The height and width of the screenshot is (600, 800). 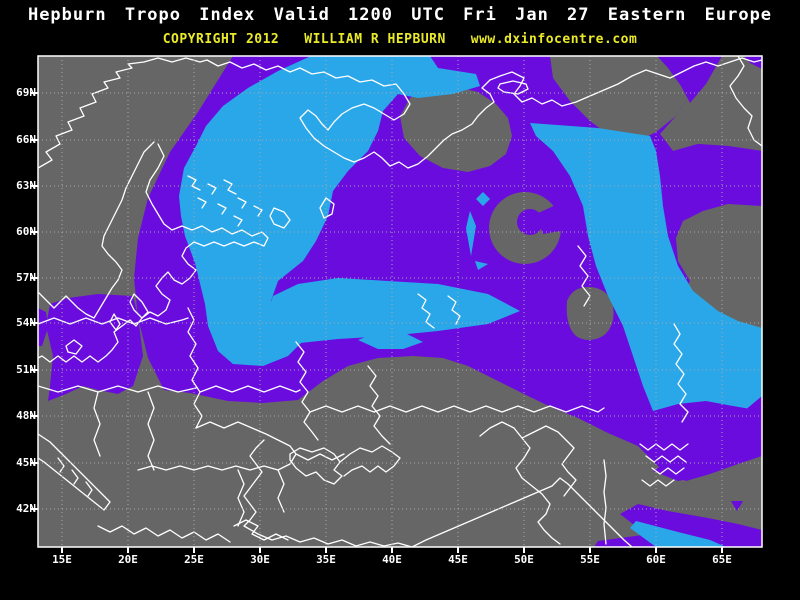 What do you see at coordinates (639, 146) in the screenshot?
I see `tropo-region-purple-accents` at bounding box center [639, 146].